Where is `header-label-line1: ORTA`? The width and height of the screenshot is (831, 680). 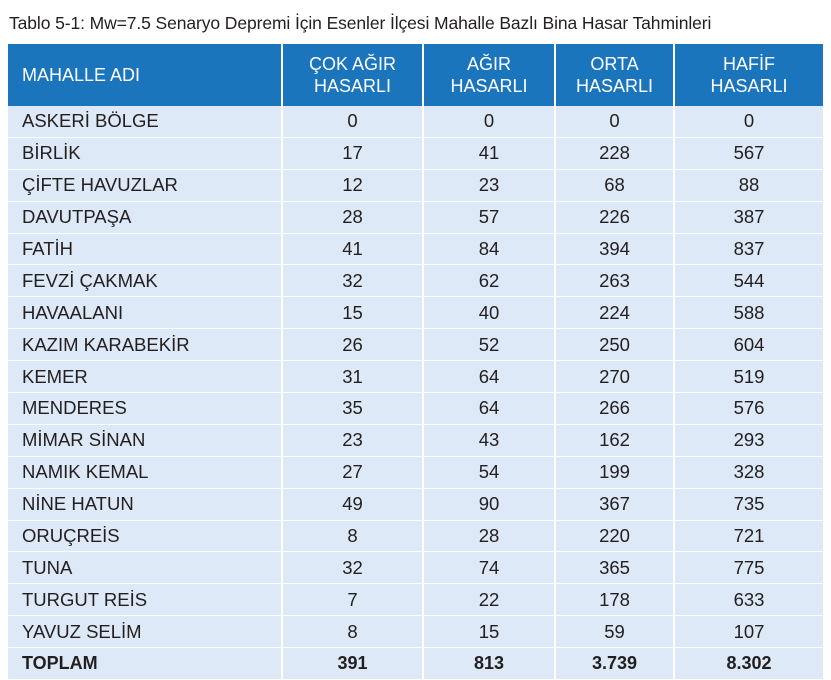
header-label-line1: ORTA is located at coordinates (614, 64).